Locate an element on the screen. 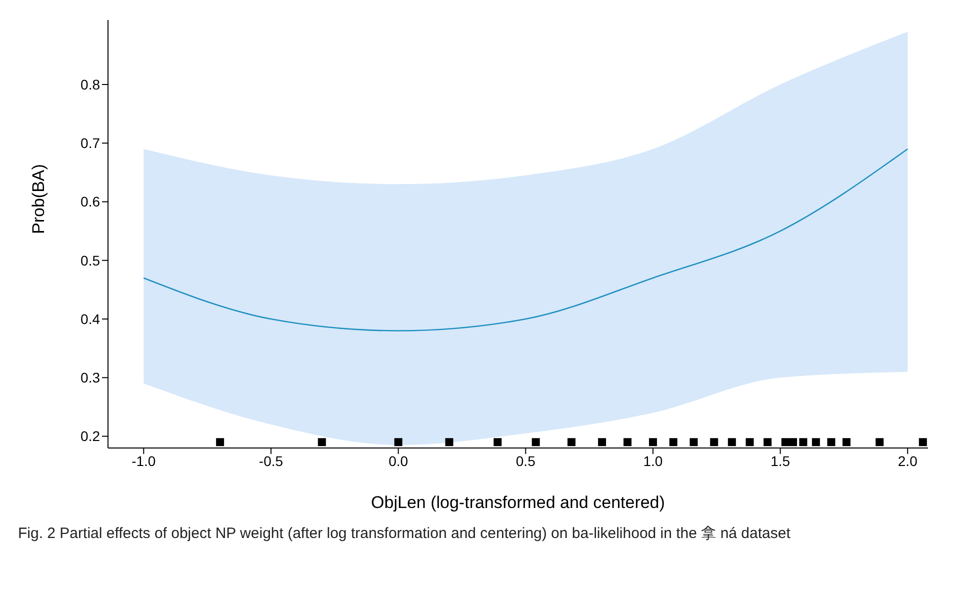  x-tick-label: 2.0 is located at coordinates (908, 460).